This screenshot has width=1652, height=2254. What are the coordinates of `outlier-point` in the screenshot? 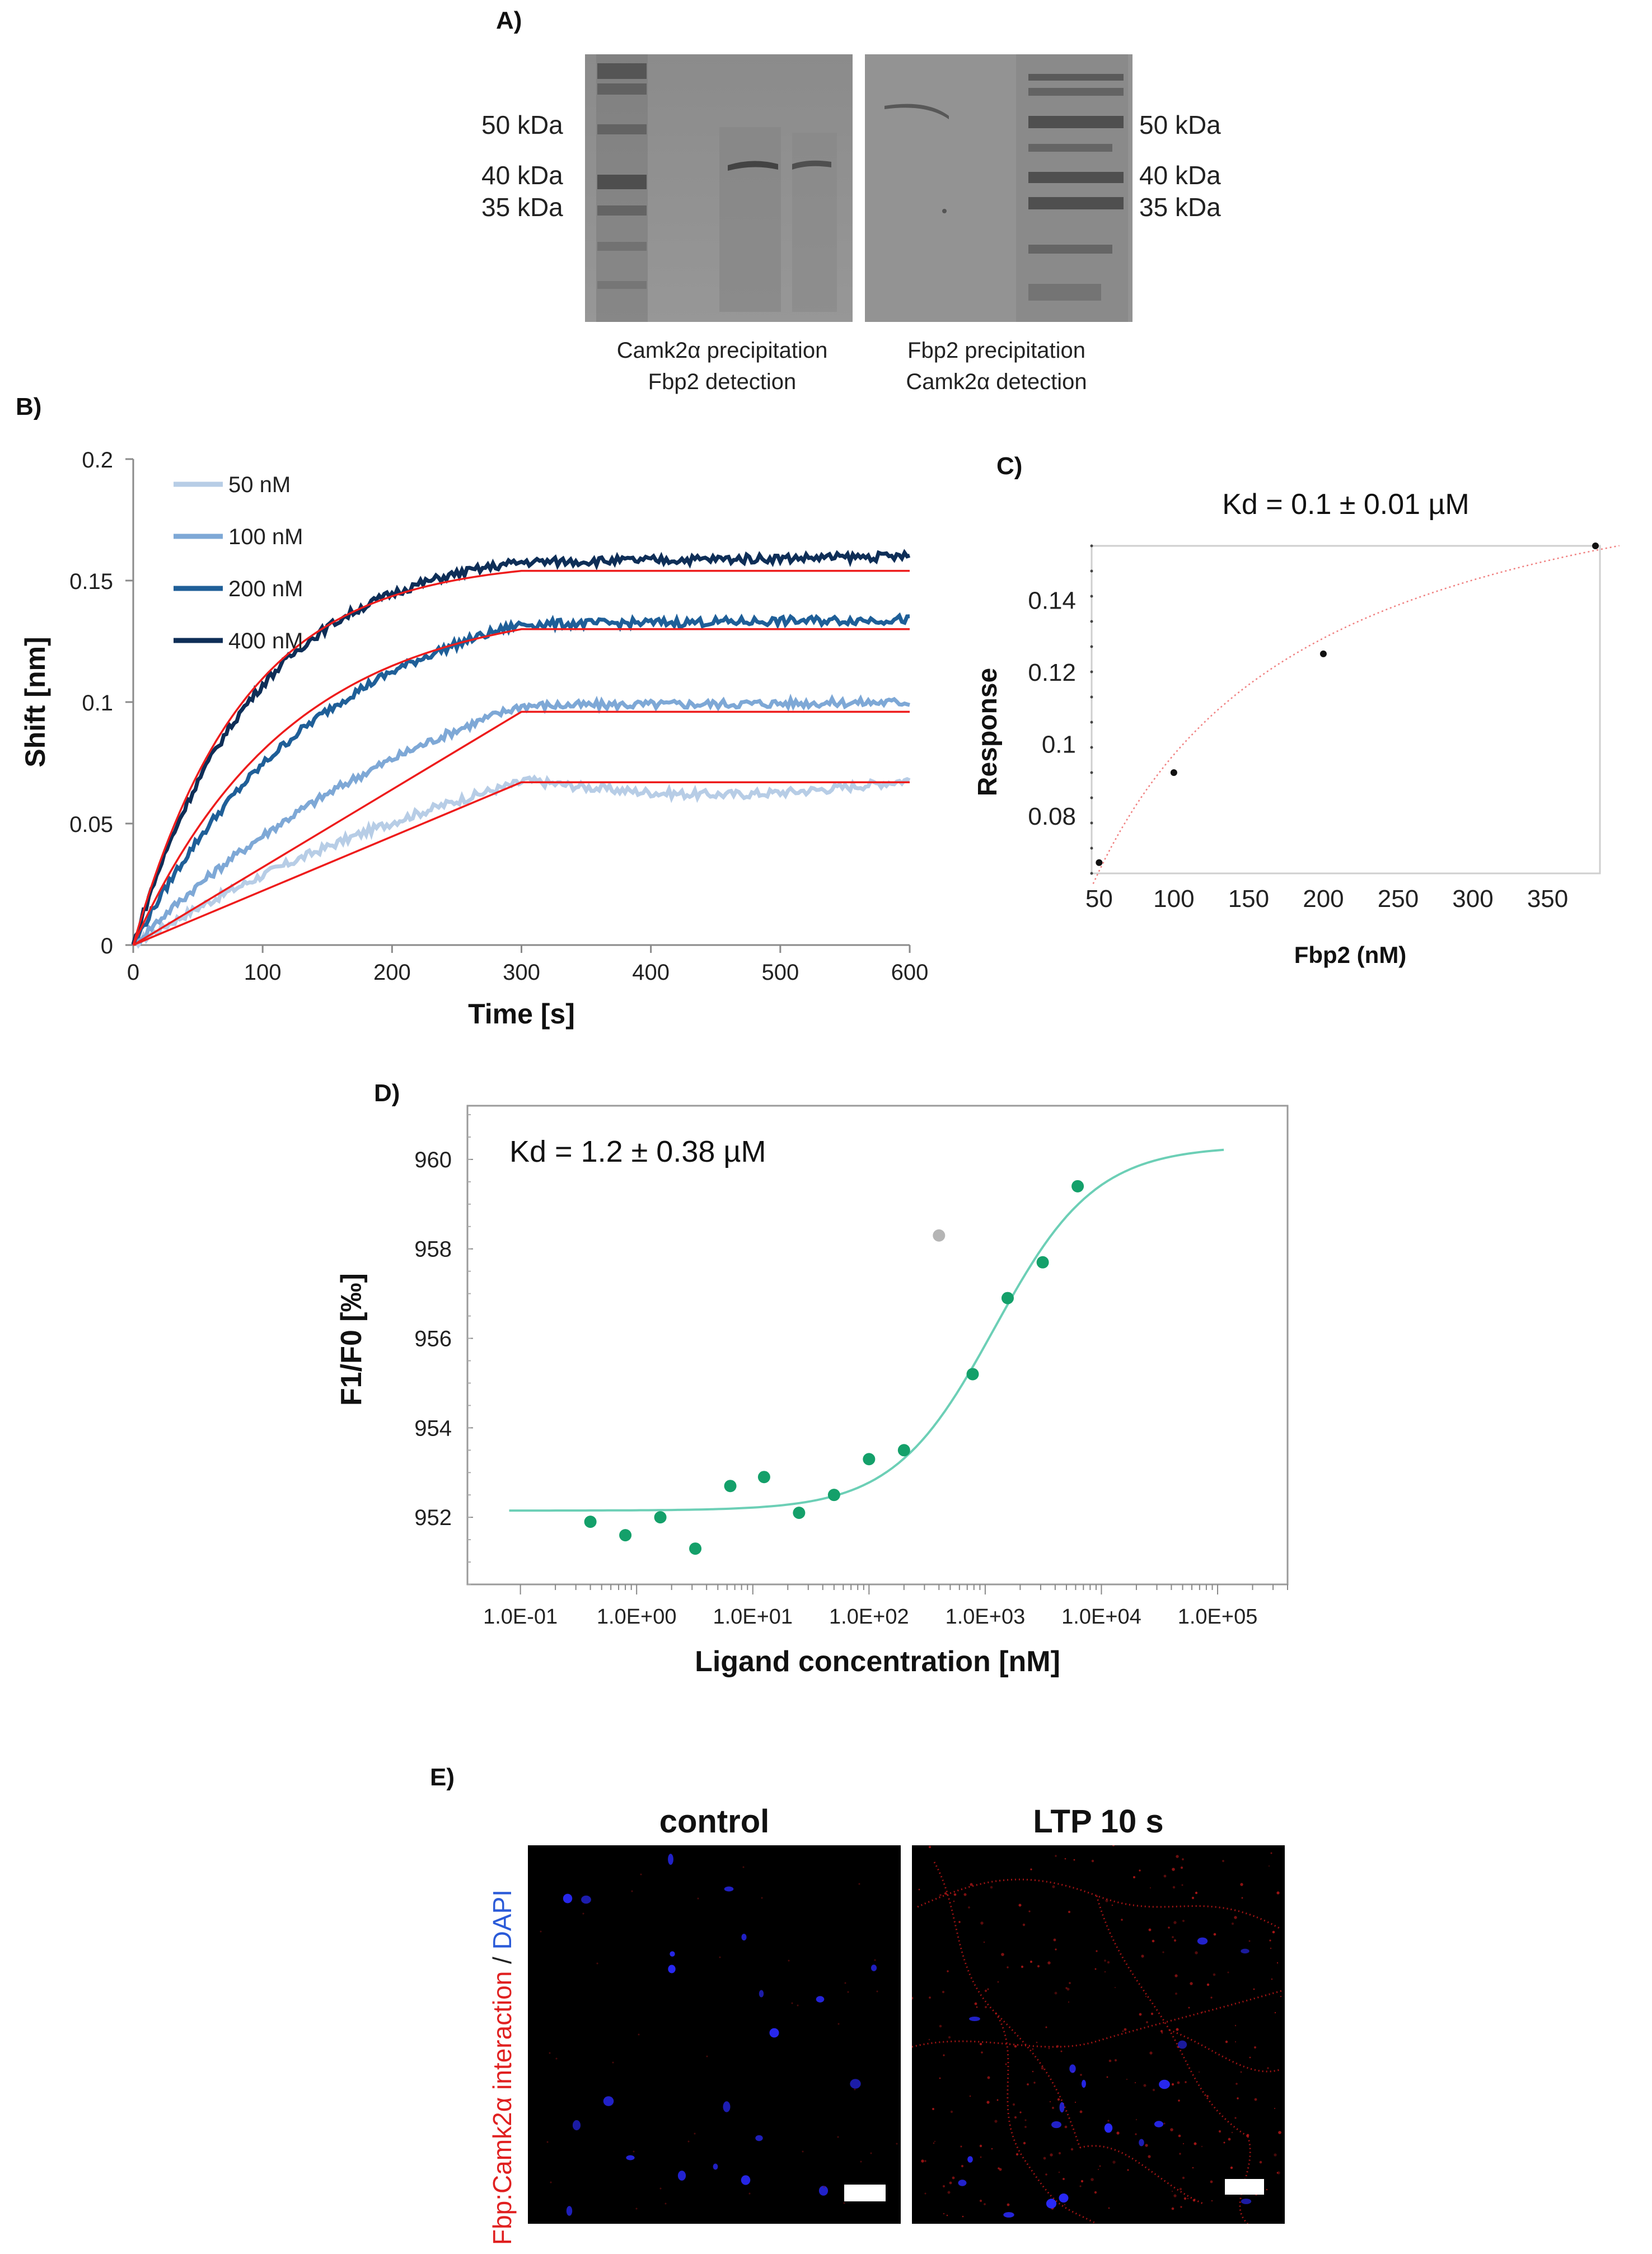 It's located at (939, 1235).